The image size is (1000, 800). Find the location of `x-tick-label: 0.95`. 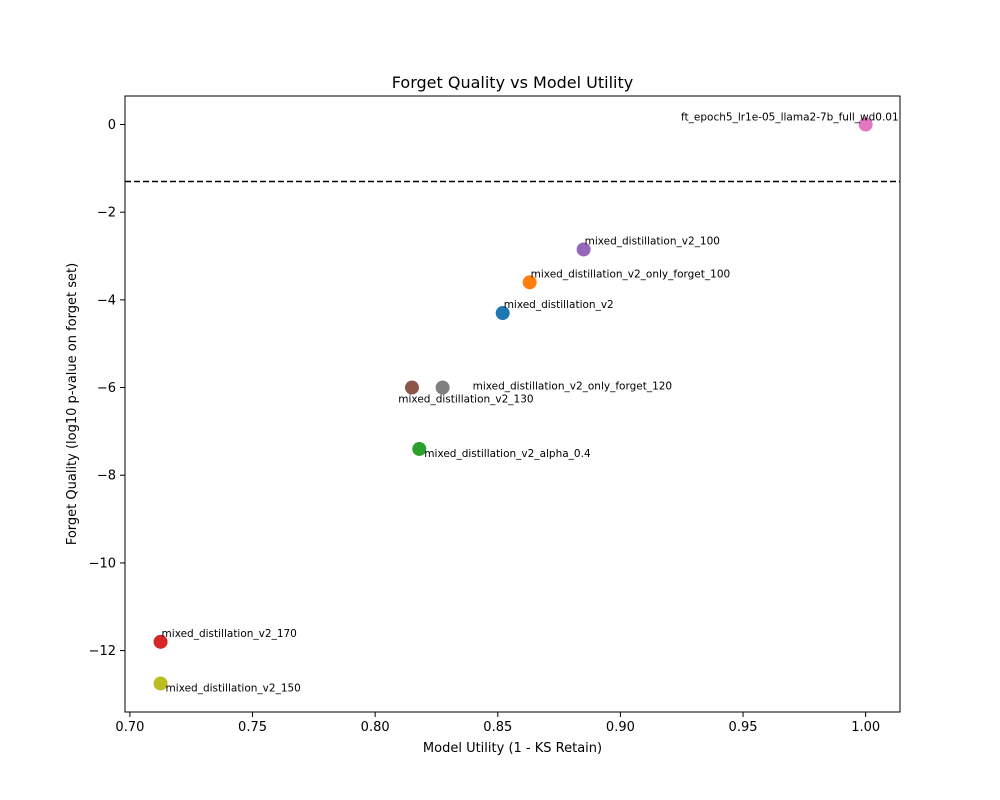

x-tick-label: 0.95 is located at coordinates (743, 727).